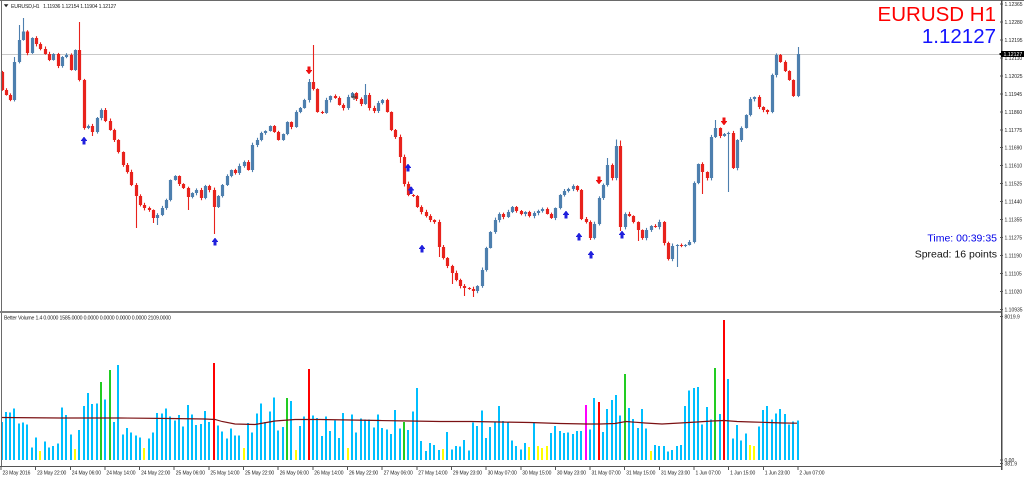 This screenshot has width=1024, height=479. What do you see at coordinates (1014, 77) in the screenshot?
I see `svg-text: 1.12025` at bounding box center [1014, 77].